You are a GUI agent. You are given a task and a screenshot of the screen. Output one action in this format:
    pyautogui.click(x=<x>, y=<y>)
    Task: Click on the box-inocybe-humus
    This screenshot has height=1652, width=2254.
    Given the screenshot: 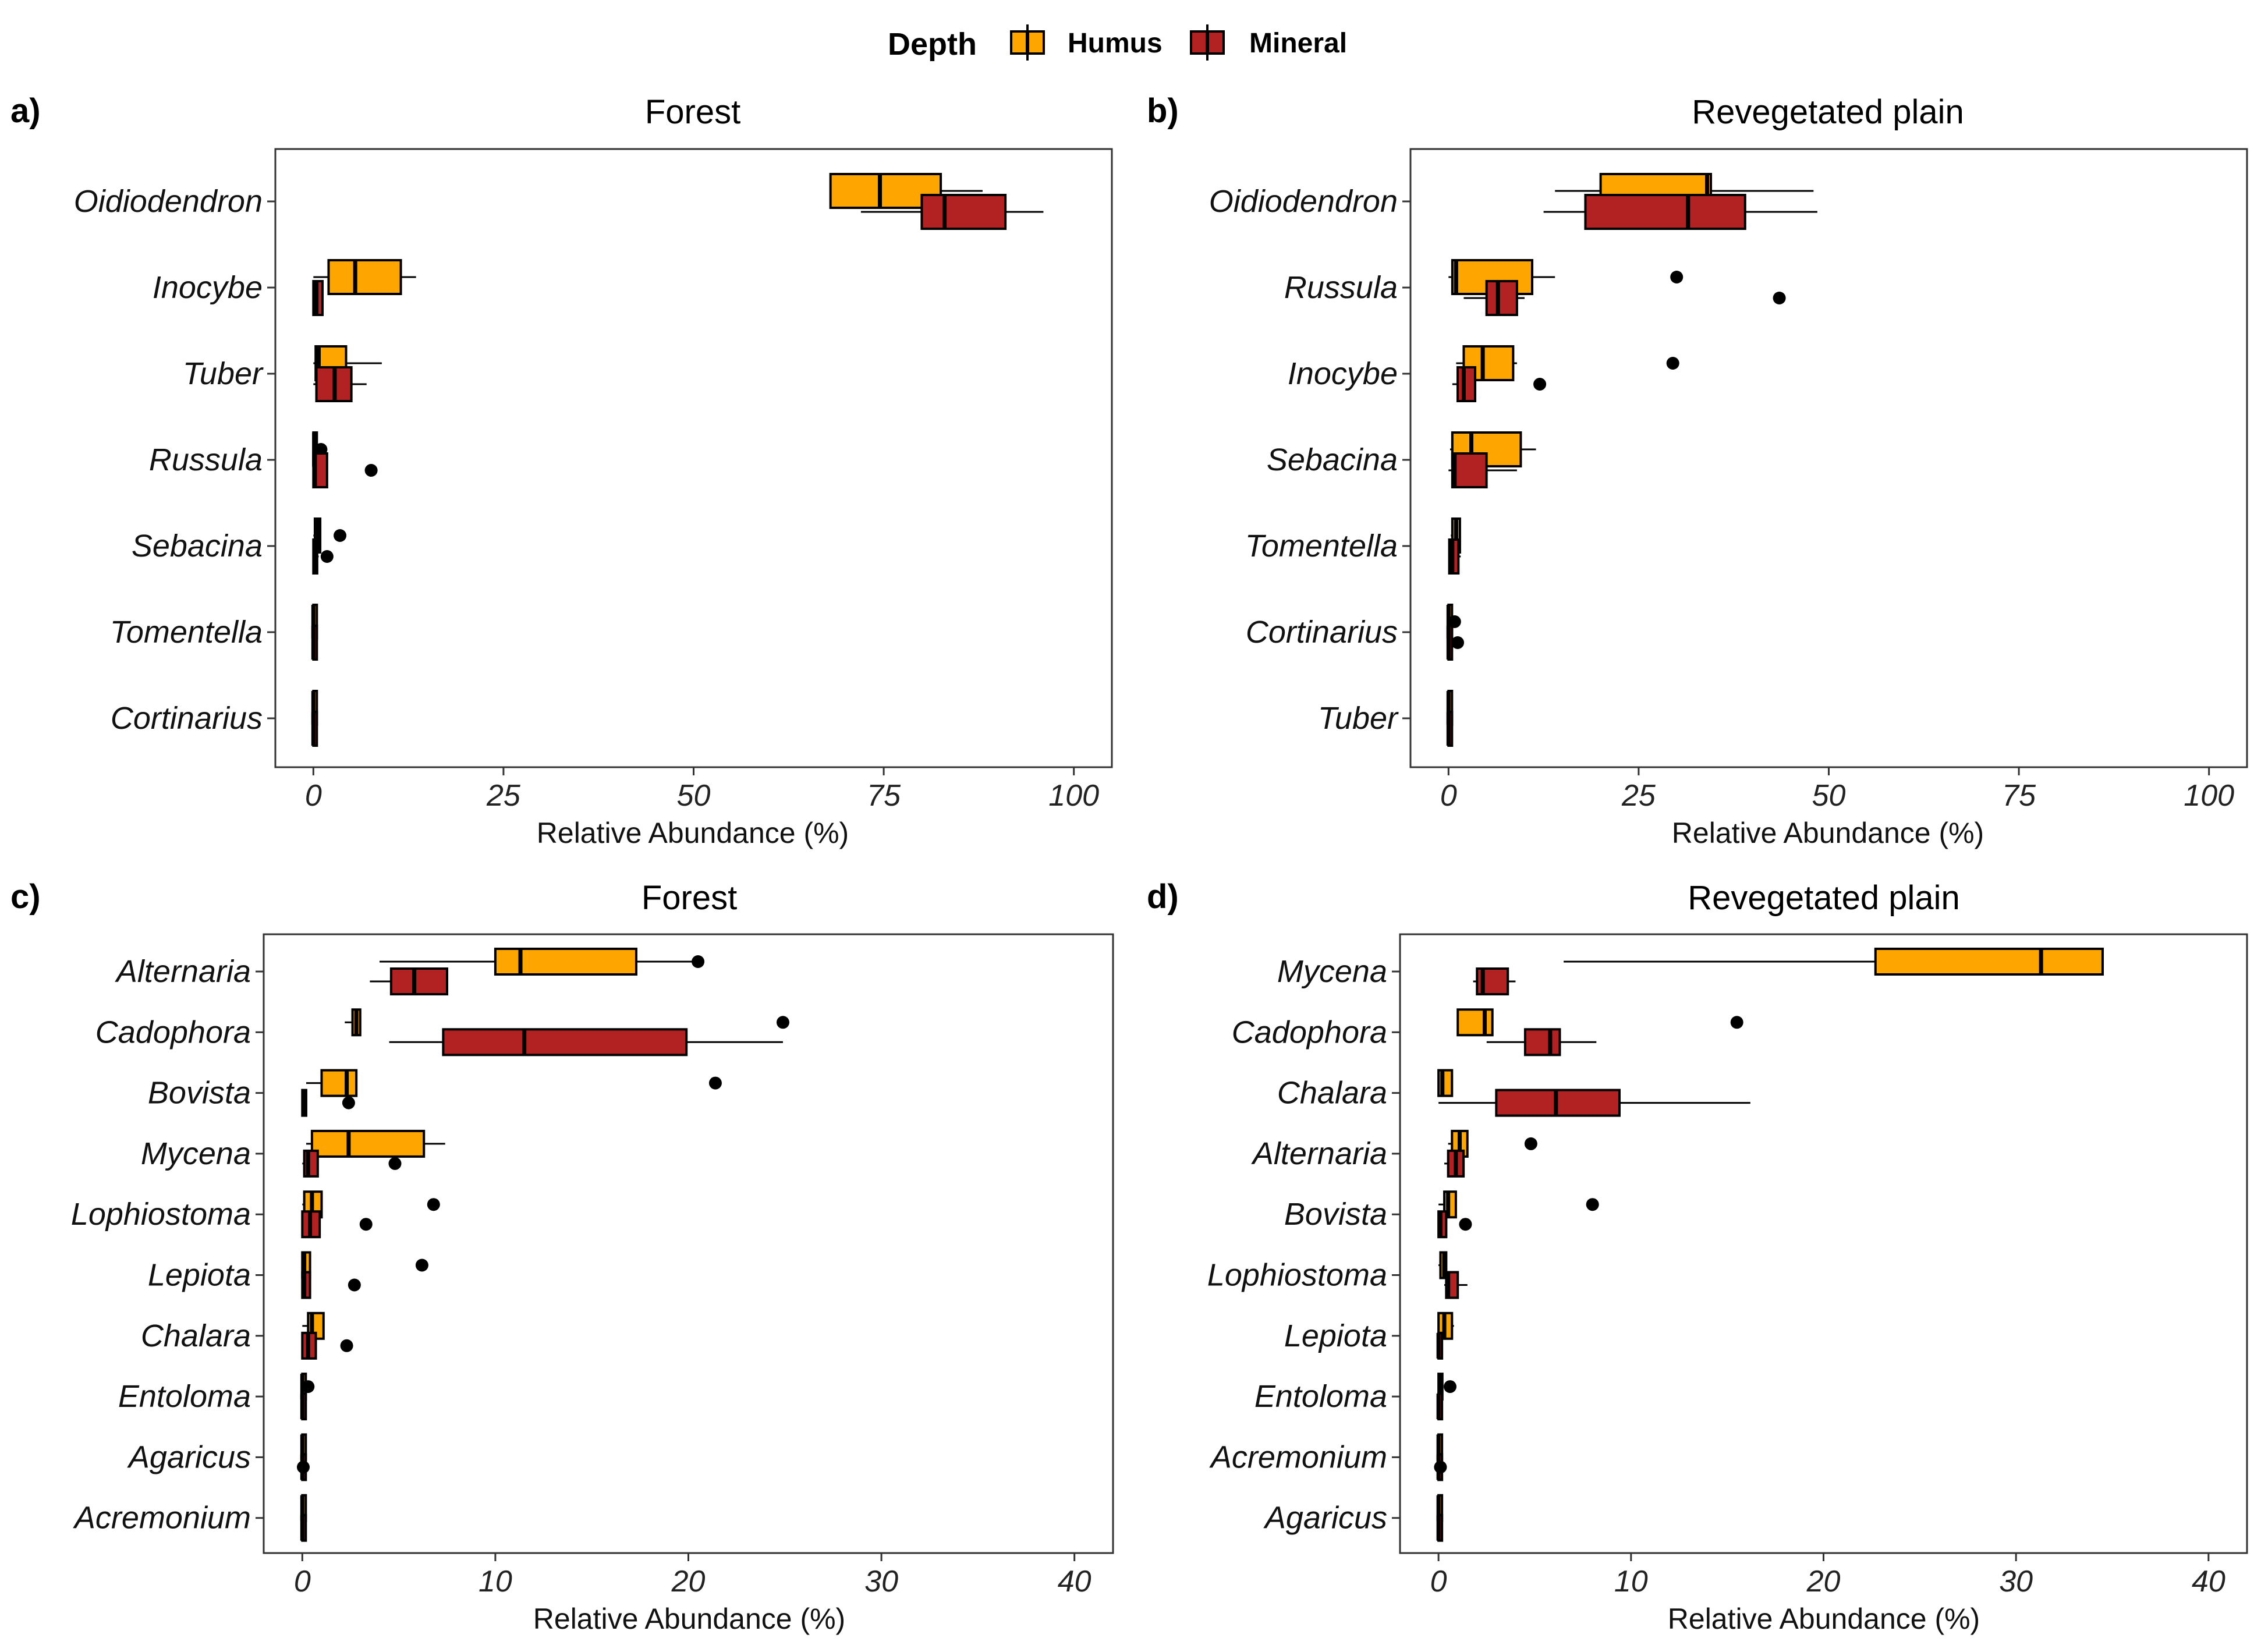 What is the action you would take?
    pyautogui.click(x=364, y=277)
    